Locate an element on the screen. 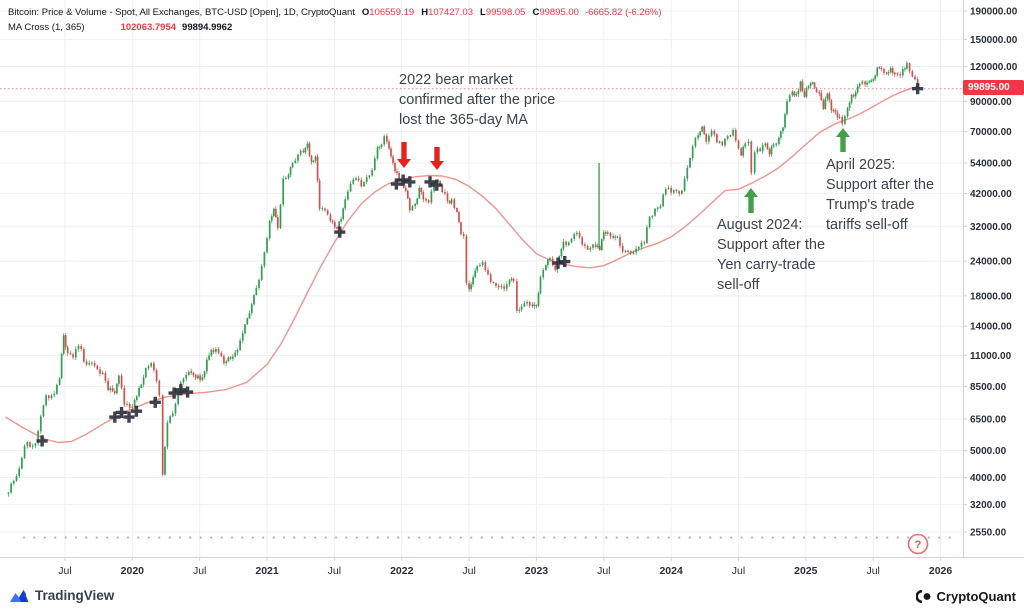  cryptoquant-logo: CryptoQuant is located at coordinates (965, 596).